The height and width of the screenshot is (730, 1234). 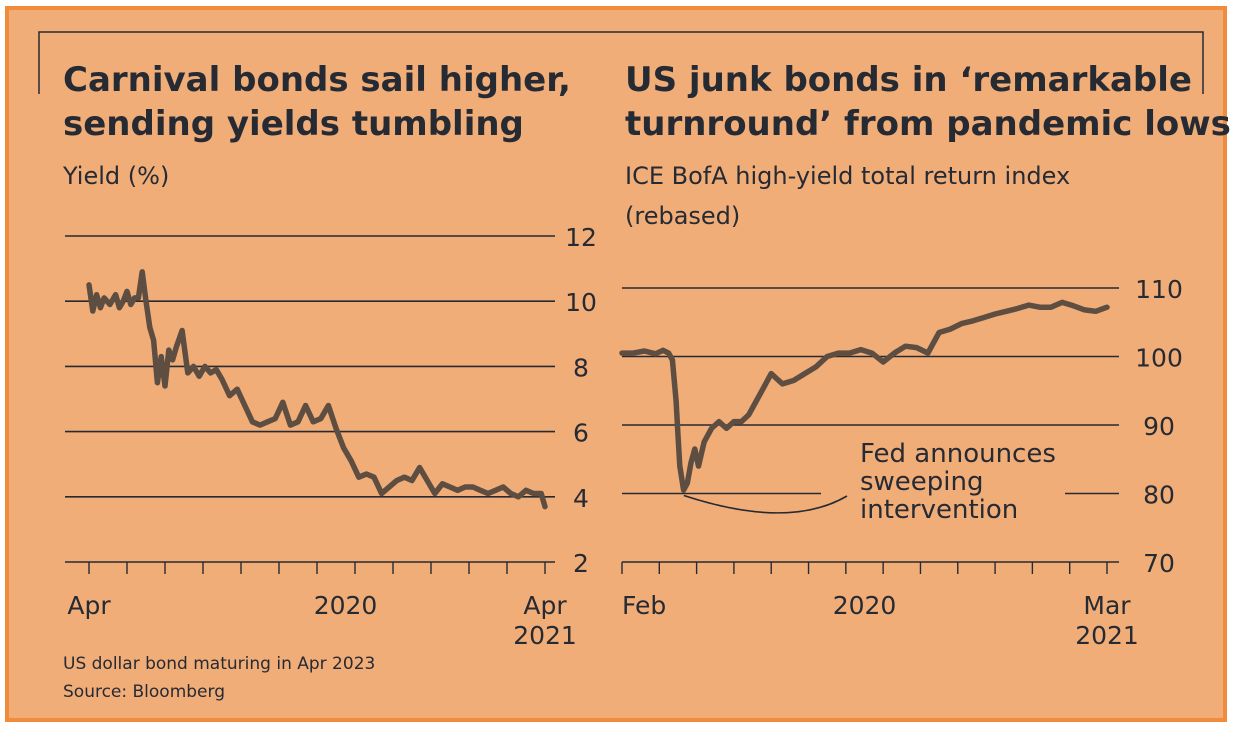 What do you see at coordinates (581, 237) in the screenshot?
I see `left-y-tick-label: 12` at bounding box center [581, 237].